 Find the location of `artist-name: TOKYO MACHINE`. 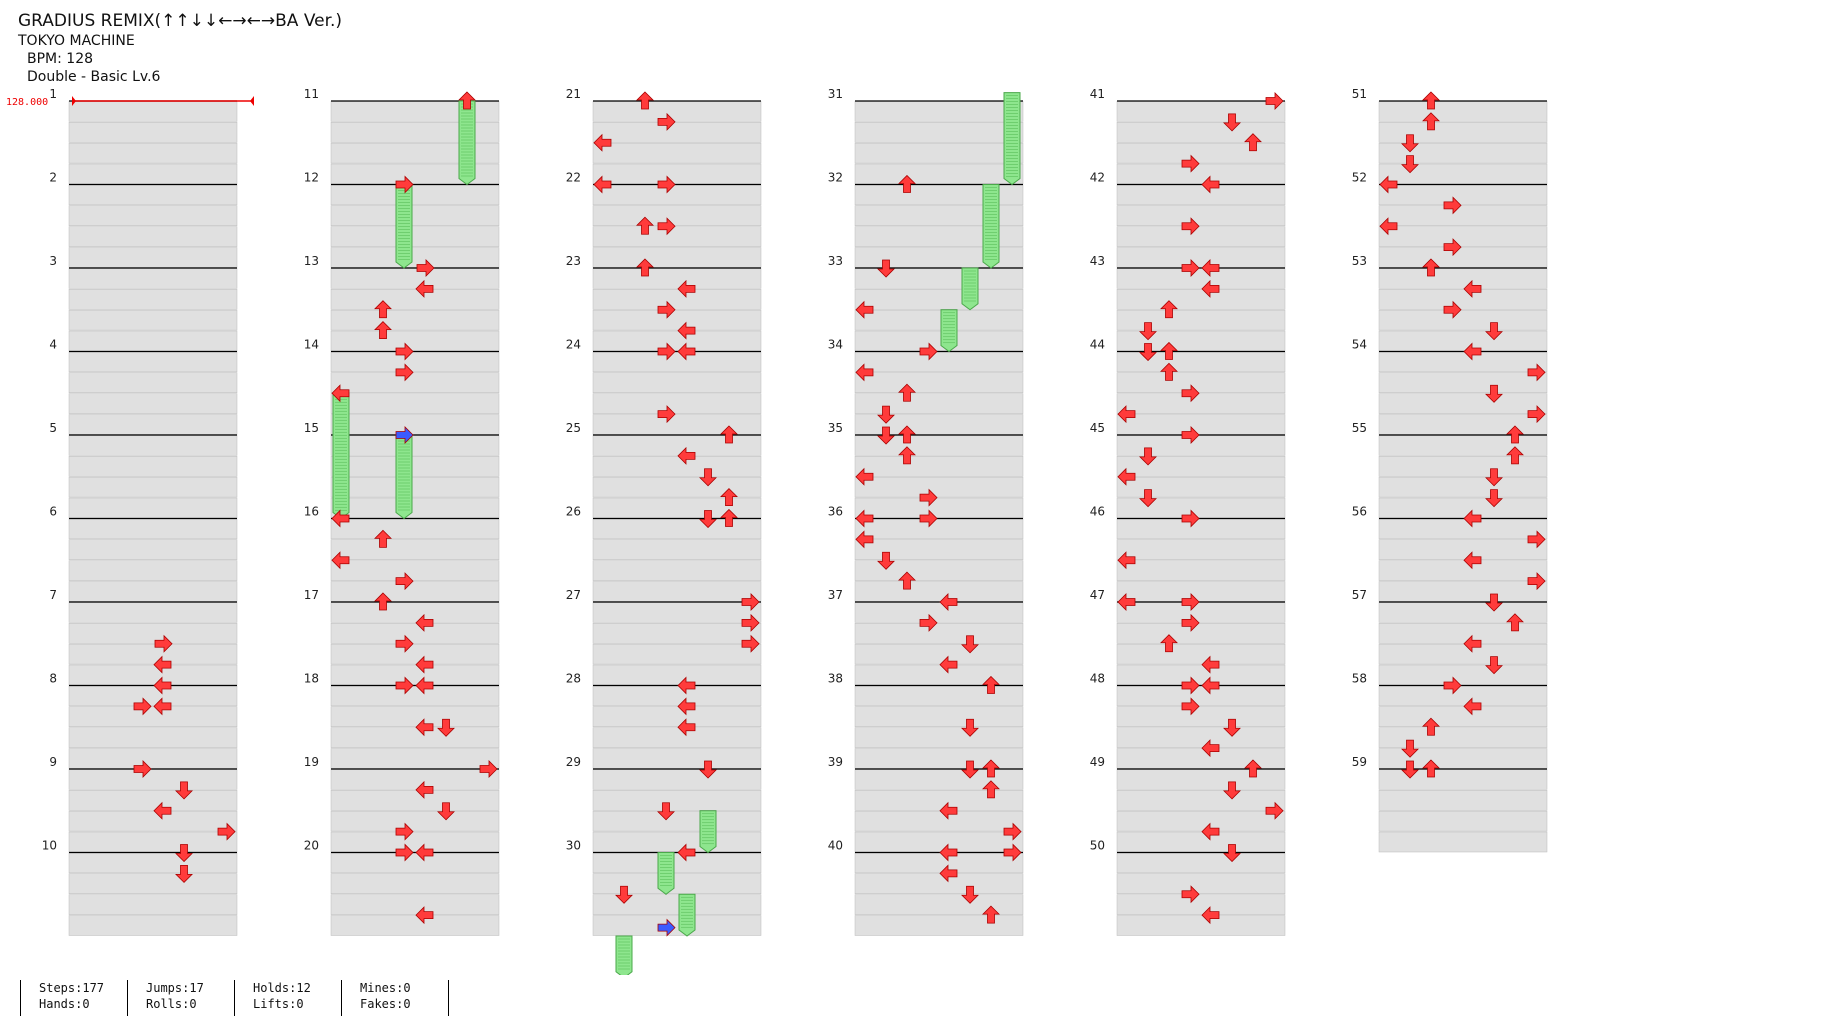

artist-name: TOKYO MACHINE is located at coordinates (76, 41).